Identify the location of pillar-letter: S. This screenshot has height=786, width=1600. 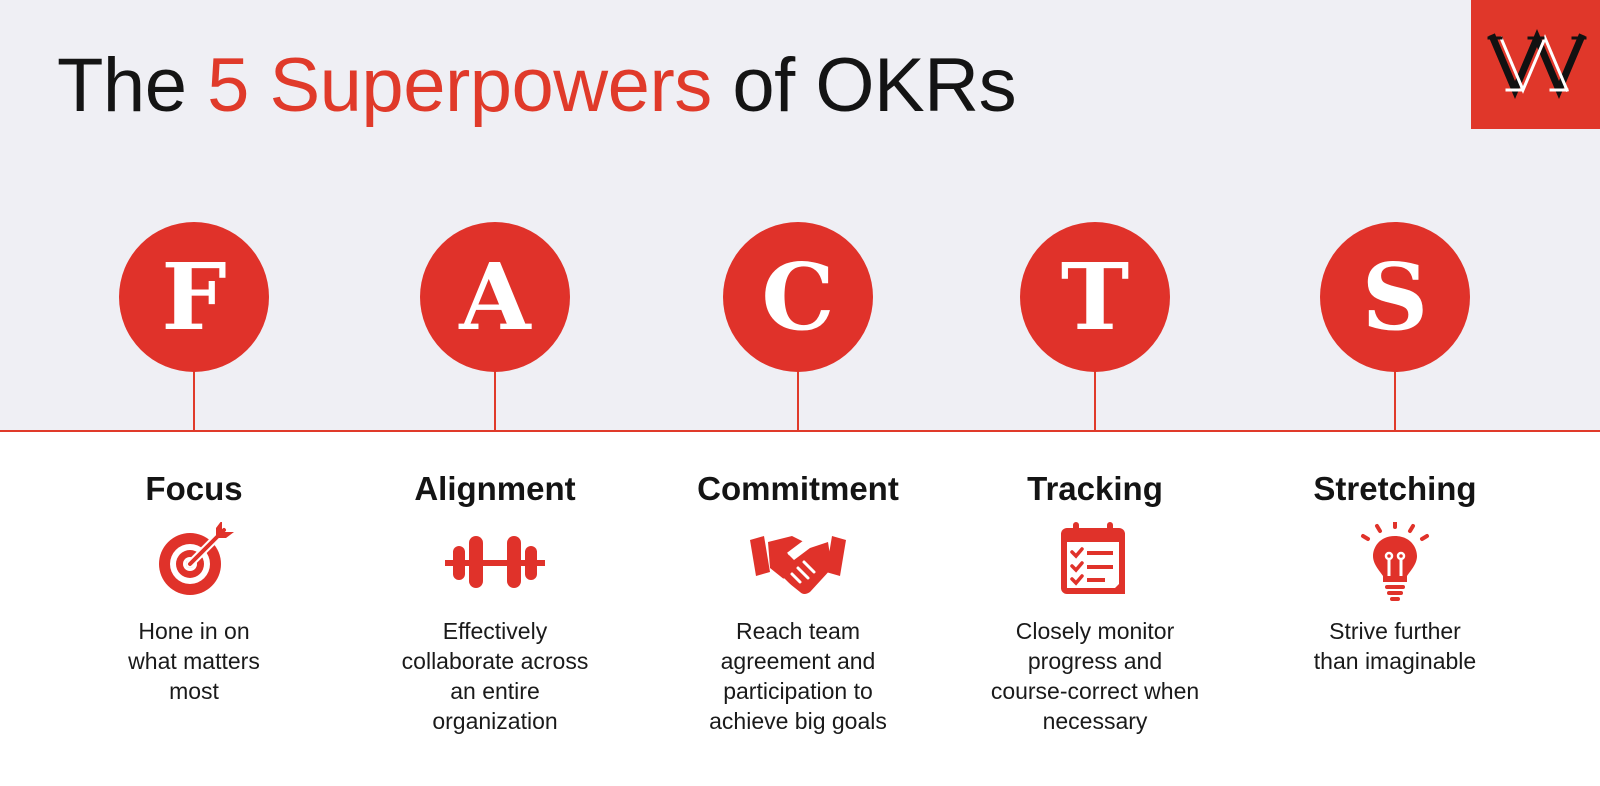
(1395, 297).